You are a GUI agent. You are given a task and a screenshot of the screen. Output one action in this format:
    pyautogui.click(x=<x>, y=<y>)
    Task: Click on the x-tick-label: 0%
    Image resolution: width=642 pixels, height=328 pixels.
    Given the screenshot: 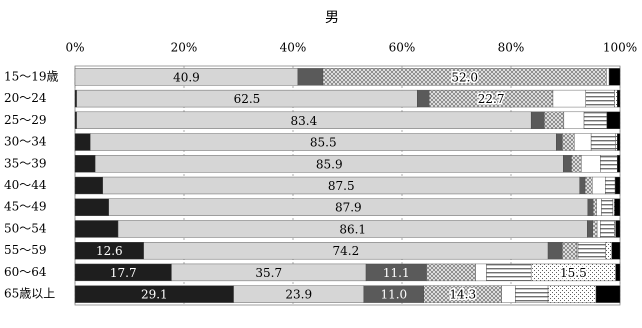 What is the action you would take?
    pyautogui.click(x=74, y=48)
    